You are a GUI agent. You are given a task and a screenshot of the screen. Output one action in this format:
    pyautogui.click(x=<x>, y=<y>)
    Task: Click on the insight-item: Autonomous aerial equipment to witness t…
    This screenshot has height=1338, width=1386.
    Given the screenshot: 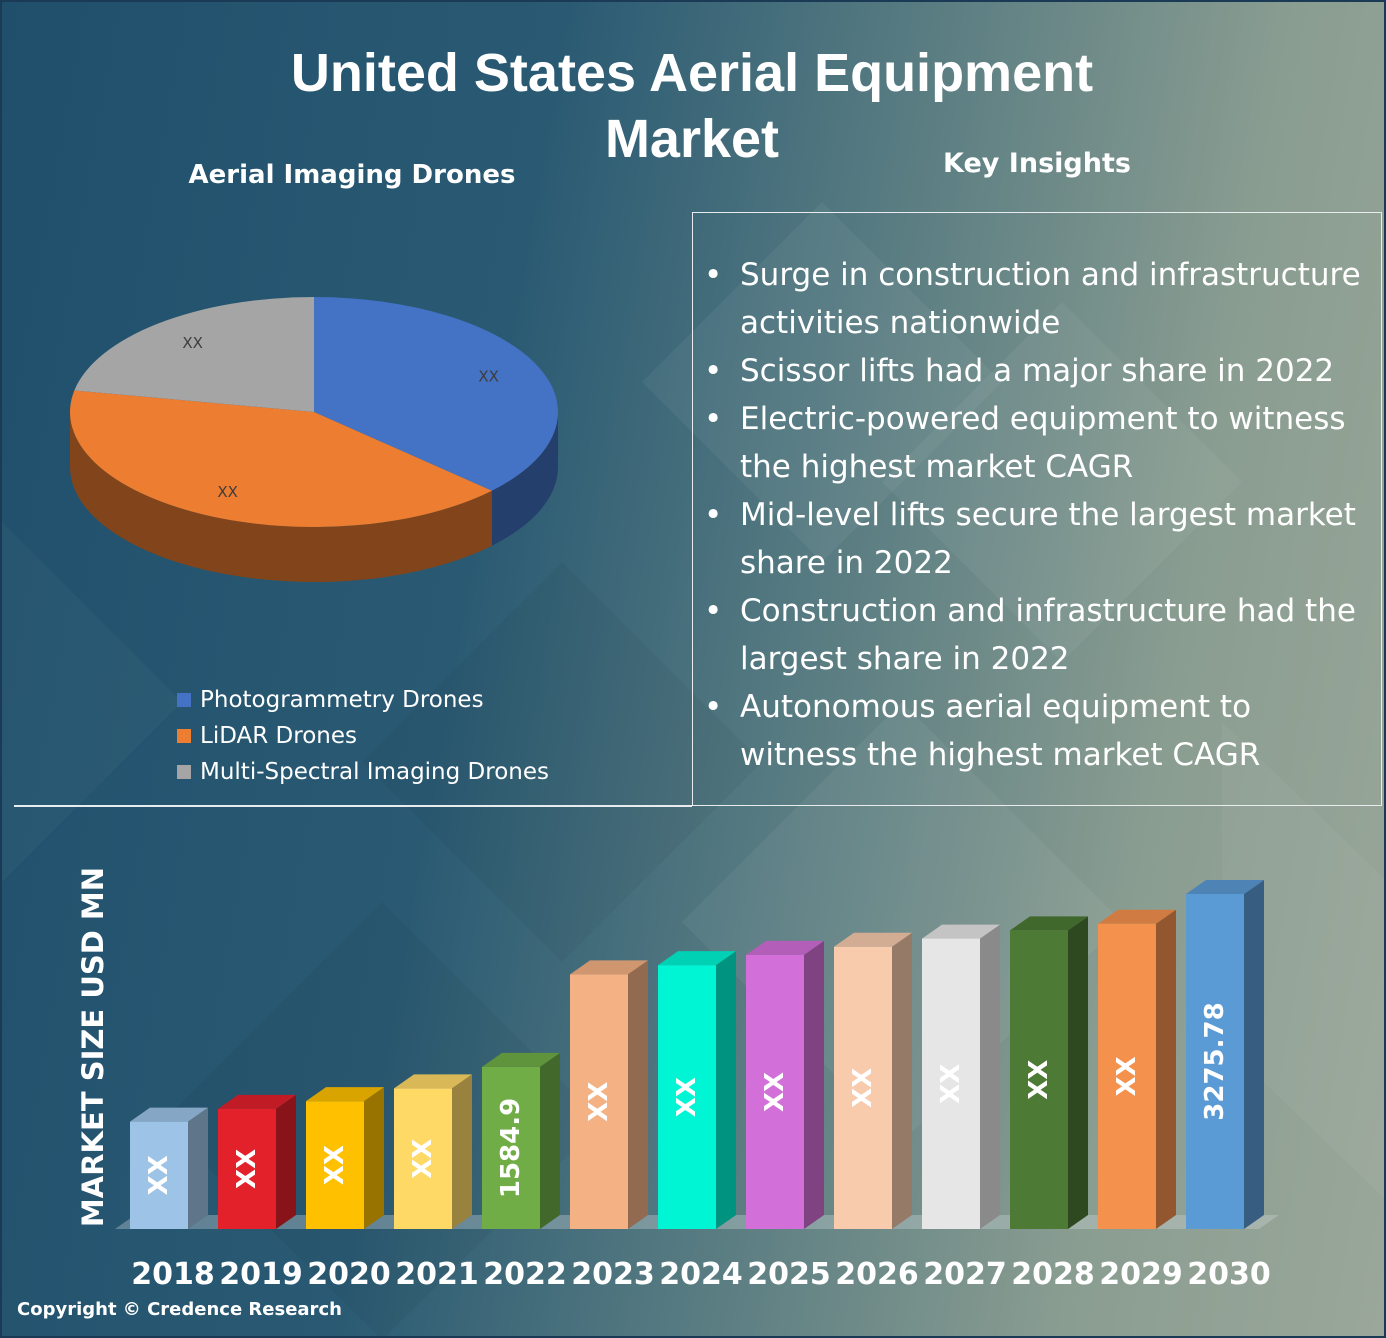 What is the action you would take?
    pyautogui.click(x=1033, y=731)
    